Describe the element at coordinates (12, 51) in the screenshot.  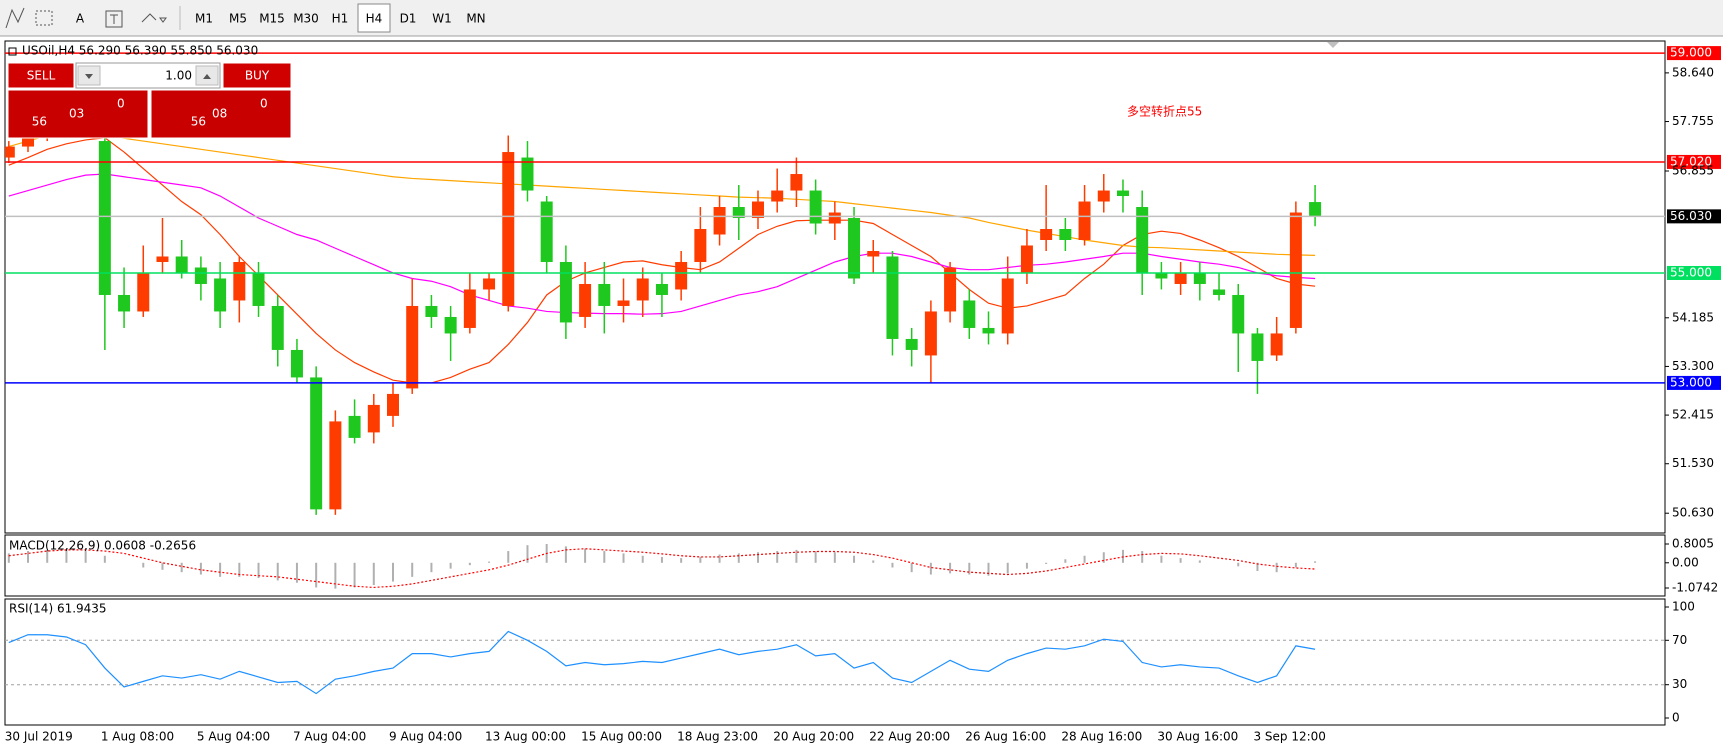
I see `symbol-icon` at that location.